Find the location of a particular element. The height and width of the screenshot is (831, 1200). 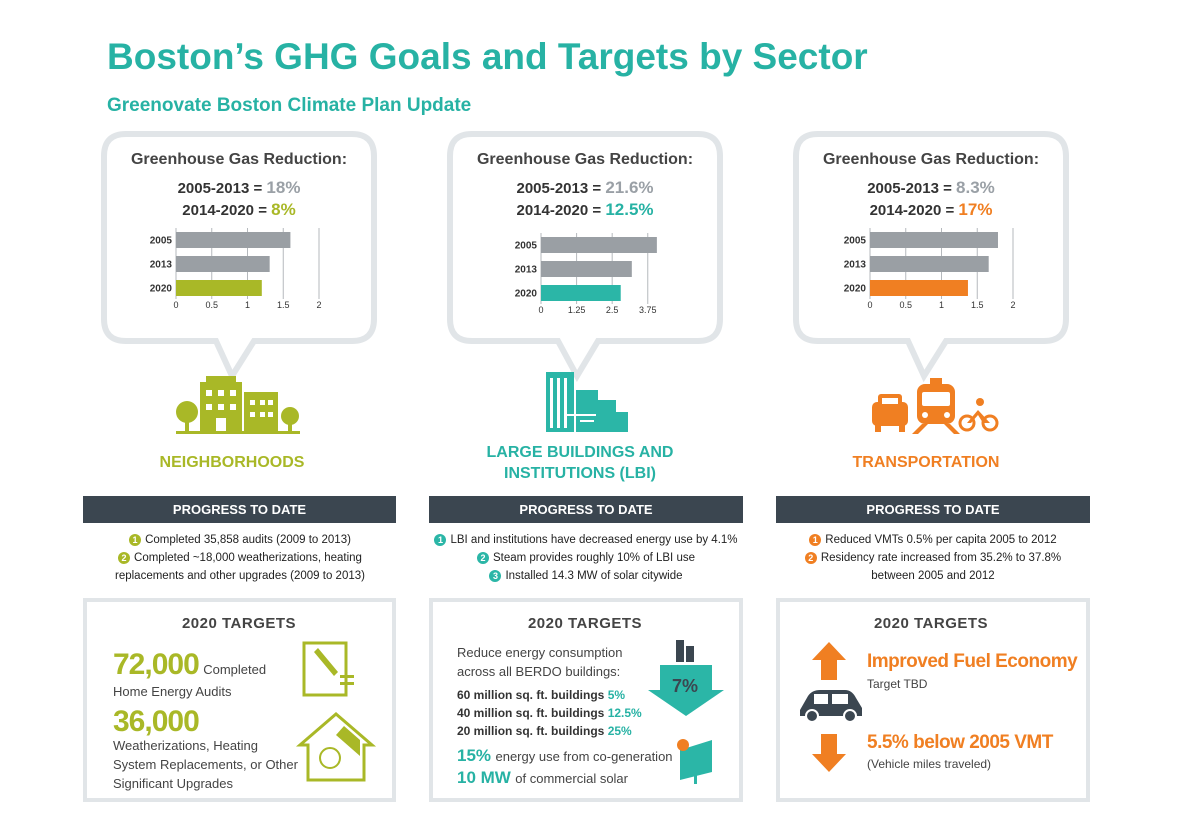

reduction-value: 12.5% is located at coordinates (629, 209).